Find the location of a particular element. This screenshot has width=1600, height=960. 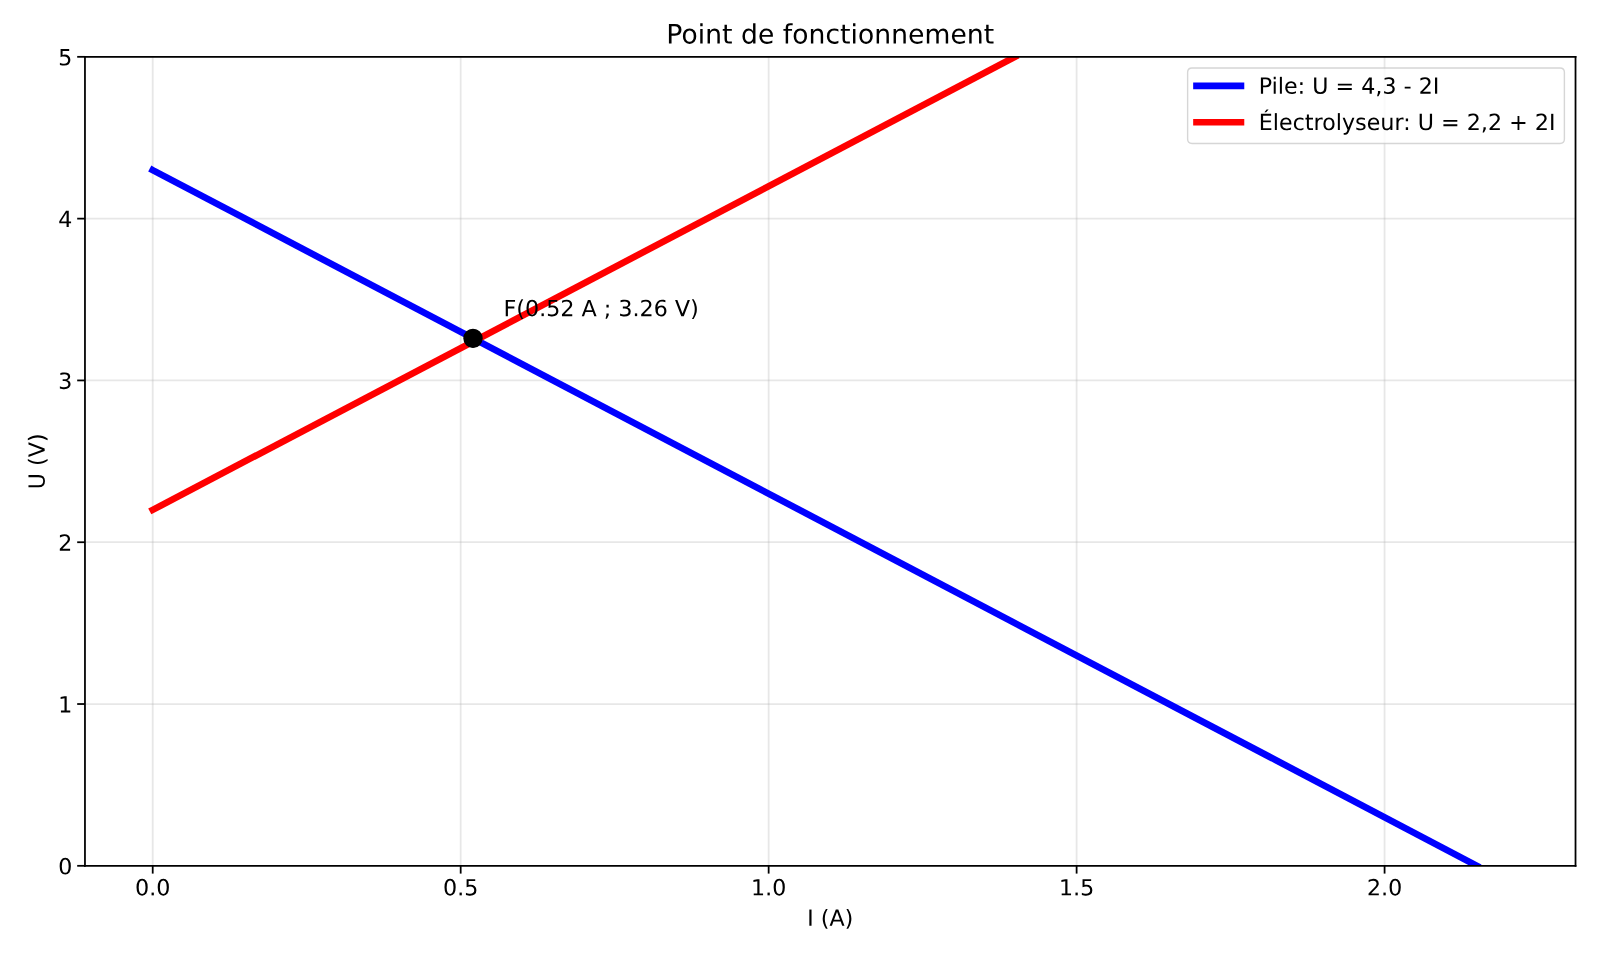

x-tick-label: 1.5 is located at coordinates (1077, 887).